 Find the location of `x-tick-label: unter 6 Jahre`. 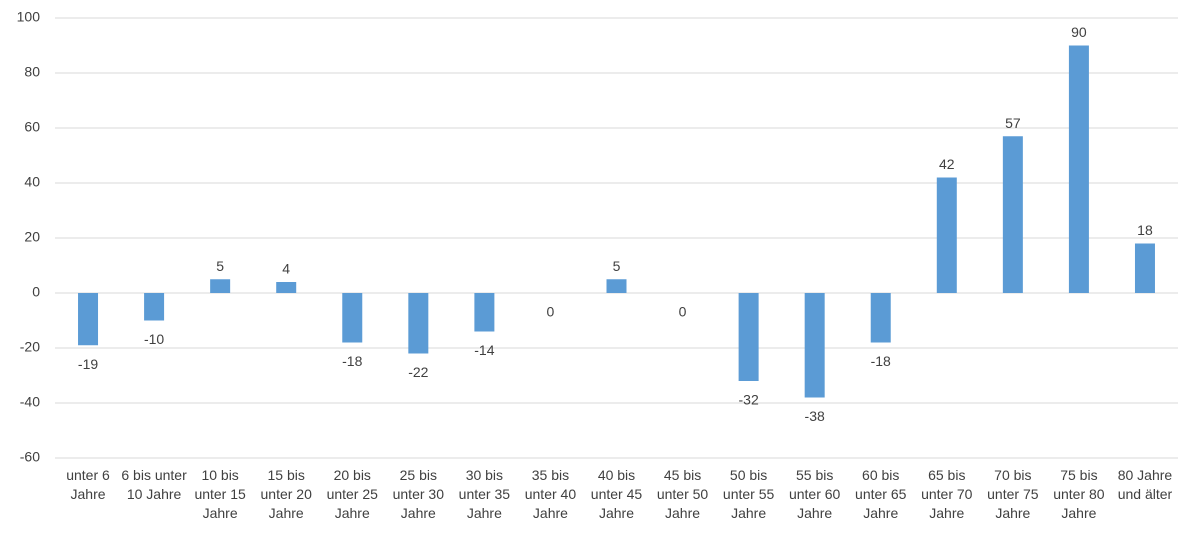

x-tick-label: unter 6 Jahre is located at coordinates (88, 484).